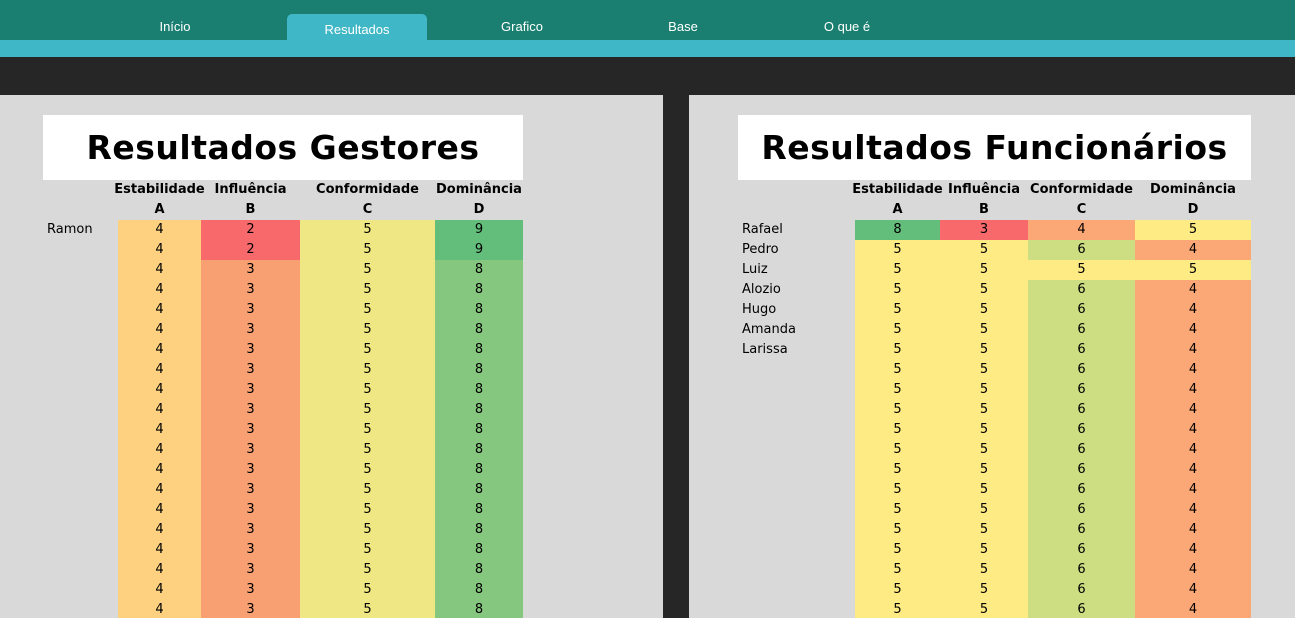 Image resolution: width=1295 pixels, height=618 pixels. What do you see at coordinates (769, 329) in the screenshot?
I see `row-name: Amanda` at bounding box center [769, 329].